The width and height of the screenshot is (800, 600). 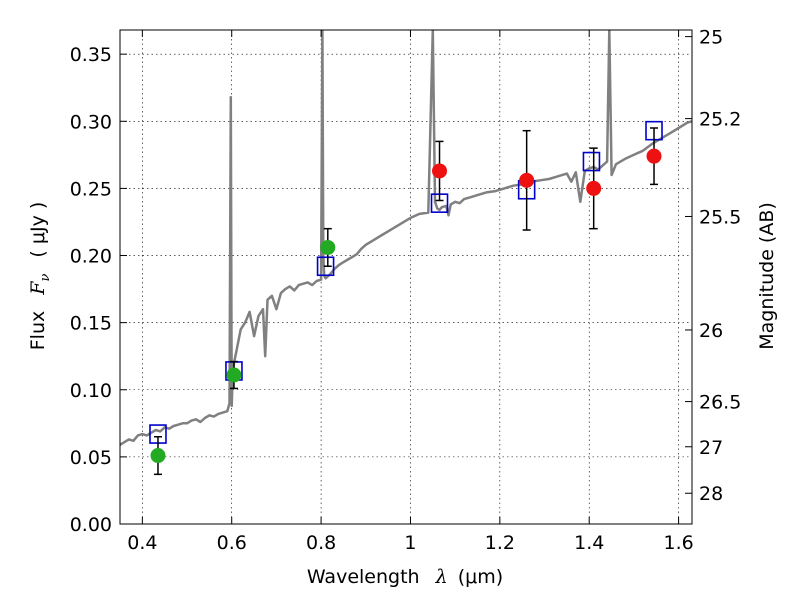 What do you see at coordinates (45, 278) in the screenshot?
I see `ylabel-subscript: ν` at bounding box center [45, 278].